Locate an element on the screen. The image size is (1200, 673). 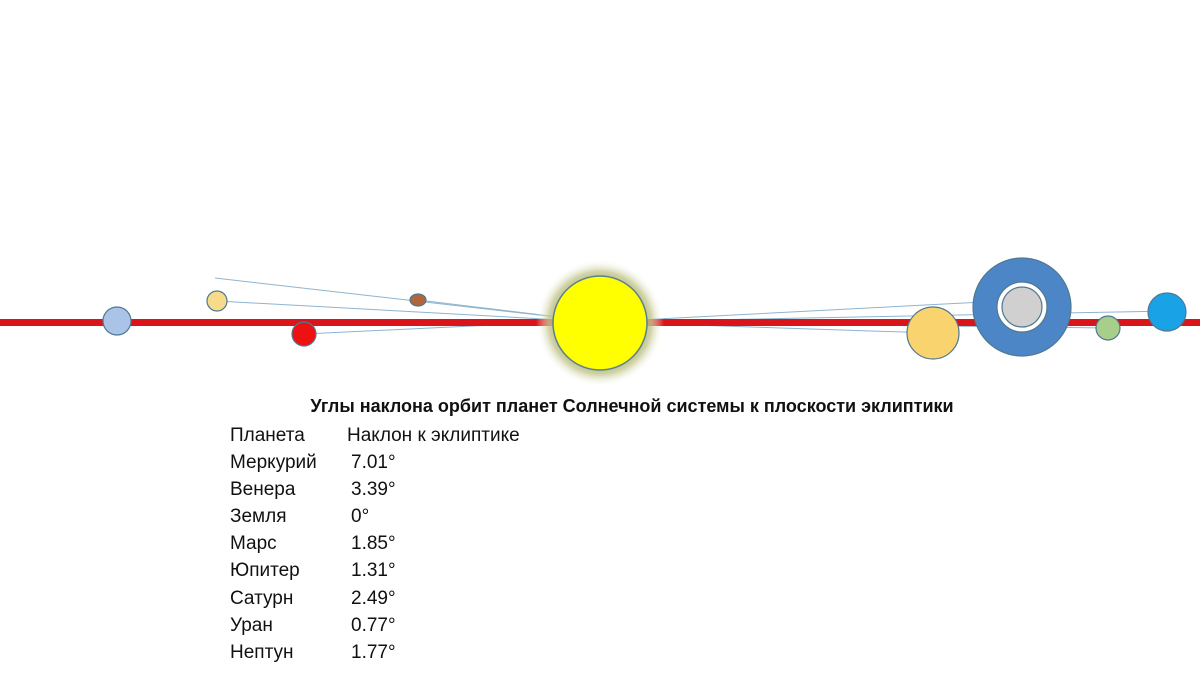
inclination: 7.01° is located at coordinates (373, 462).